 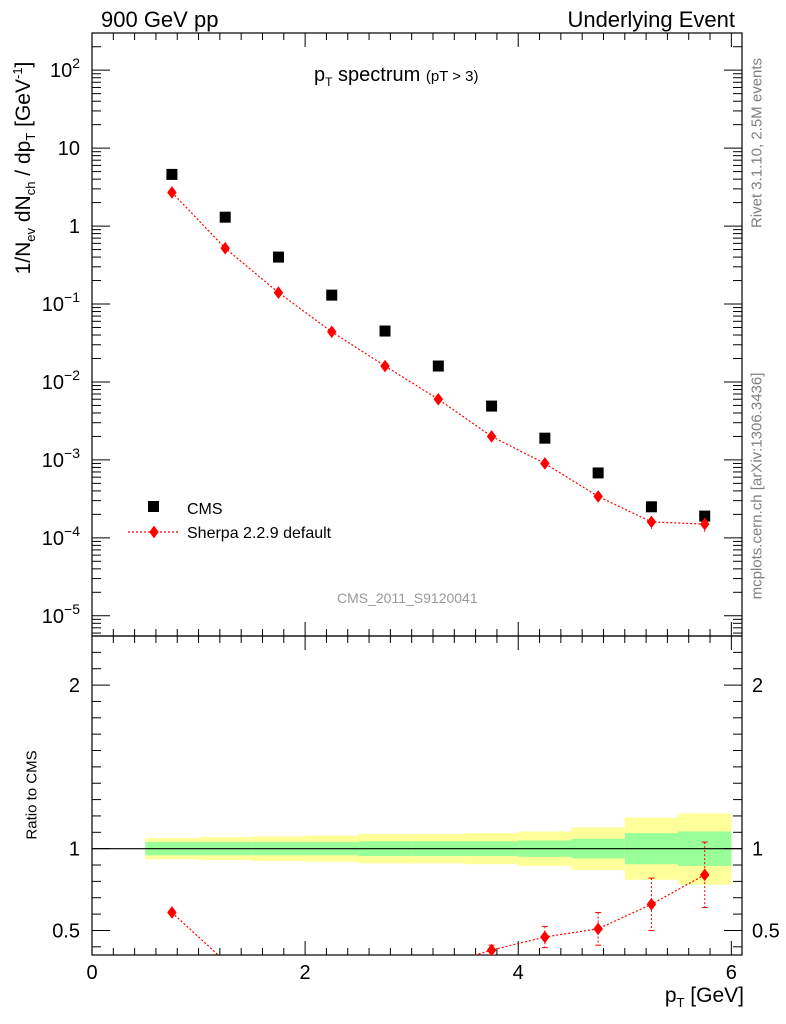 What do you see at coordinates (757, 686) in the screenshot?
I see `ratio-y-tick-label-right: 2` at bounding box center [757, 686].